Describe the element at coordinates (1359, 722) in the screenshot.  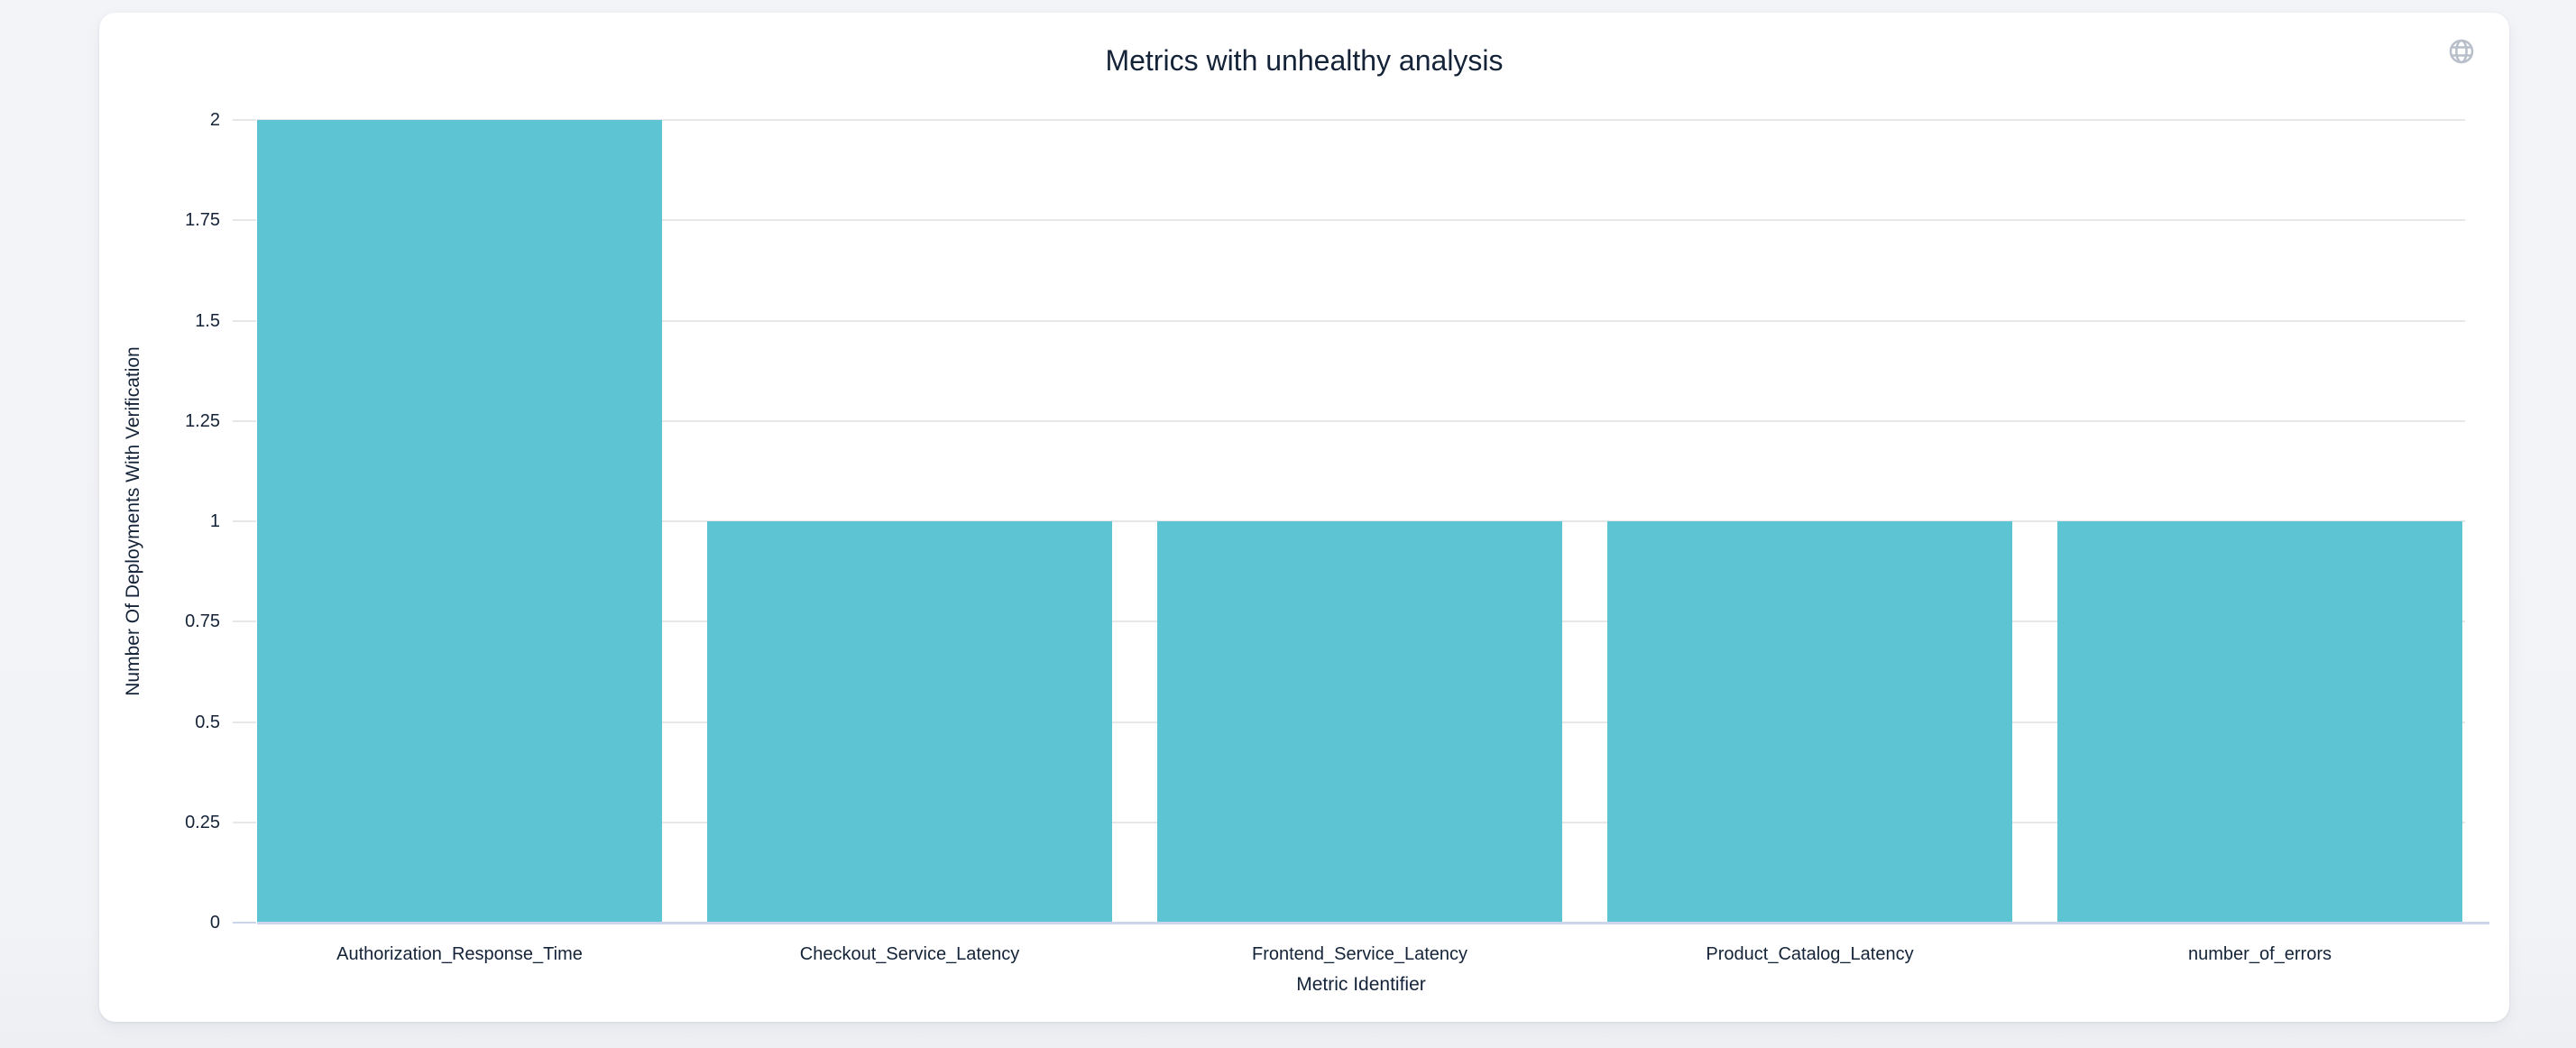
I see `bar-Frontend_Service_Latency` at that location.